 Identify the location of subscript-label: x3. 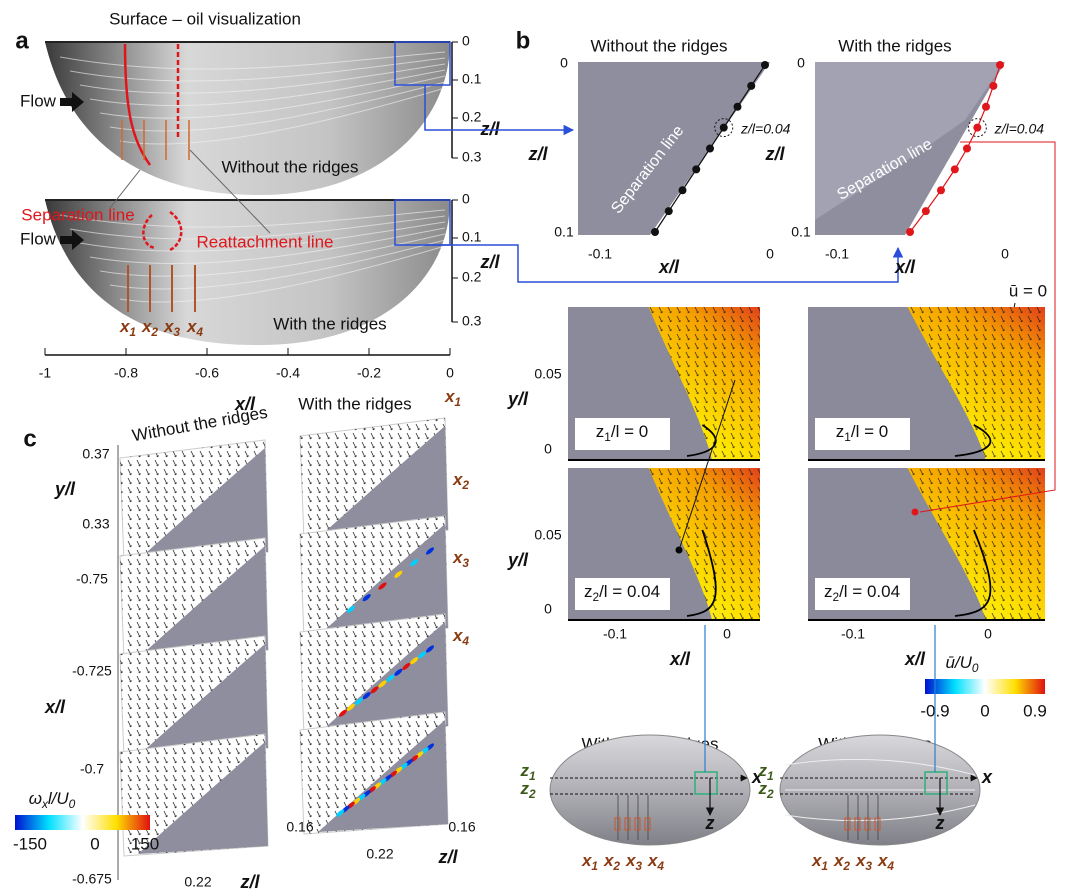
(460, 559).